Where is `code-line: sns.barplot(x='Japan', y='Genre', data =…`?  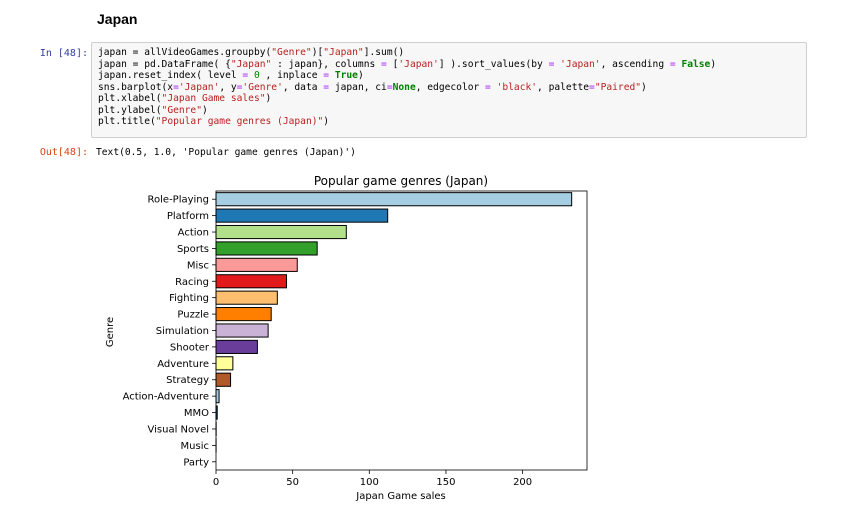 code-line: sns.barplot(x='Japan', y='Genre', data =… is located at coordinates (372, 87).